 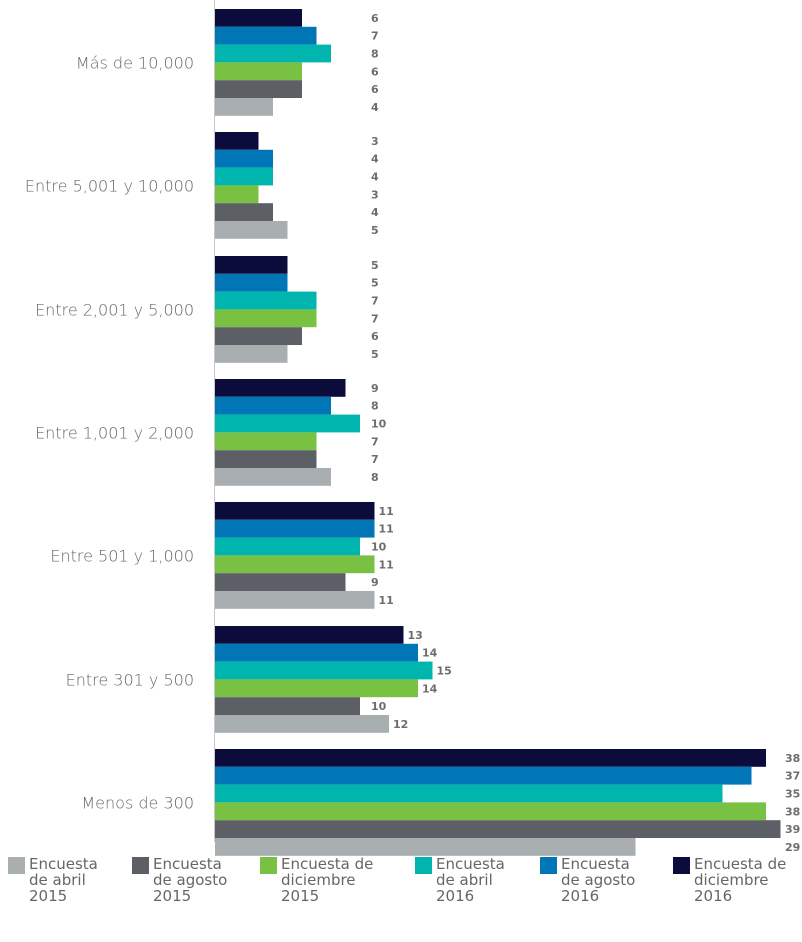 What do you see at coordinates (135, 62) in the screenshot?
I see `category-label: Más de 10,000` at bounding box center [135, 62].